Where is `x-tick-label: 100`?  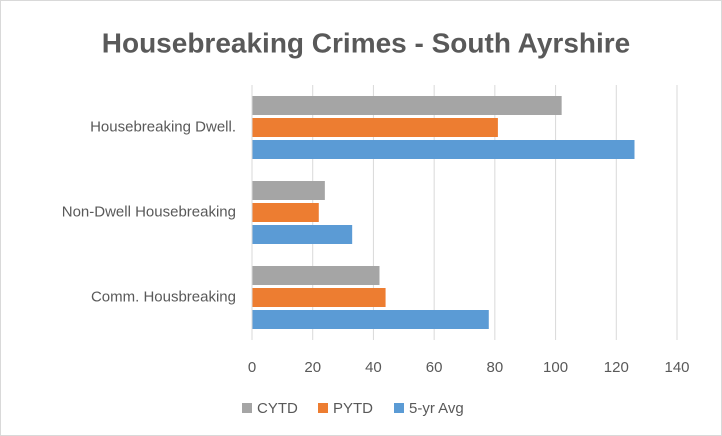 x-tick-label: 100 is located at coordinates (555, 367).